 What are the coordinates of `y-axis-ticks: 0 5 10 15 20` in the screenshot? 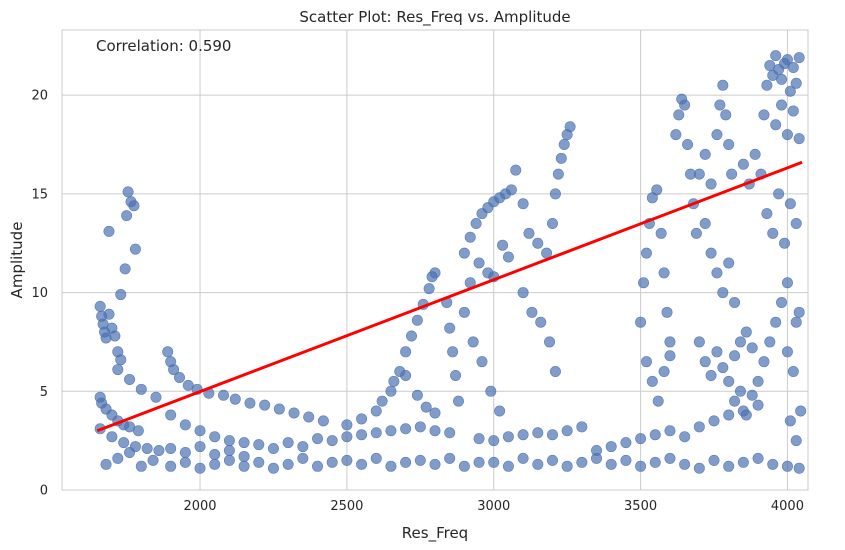 It's located at (39, 294).